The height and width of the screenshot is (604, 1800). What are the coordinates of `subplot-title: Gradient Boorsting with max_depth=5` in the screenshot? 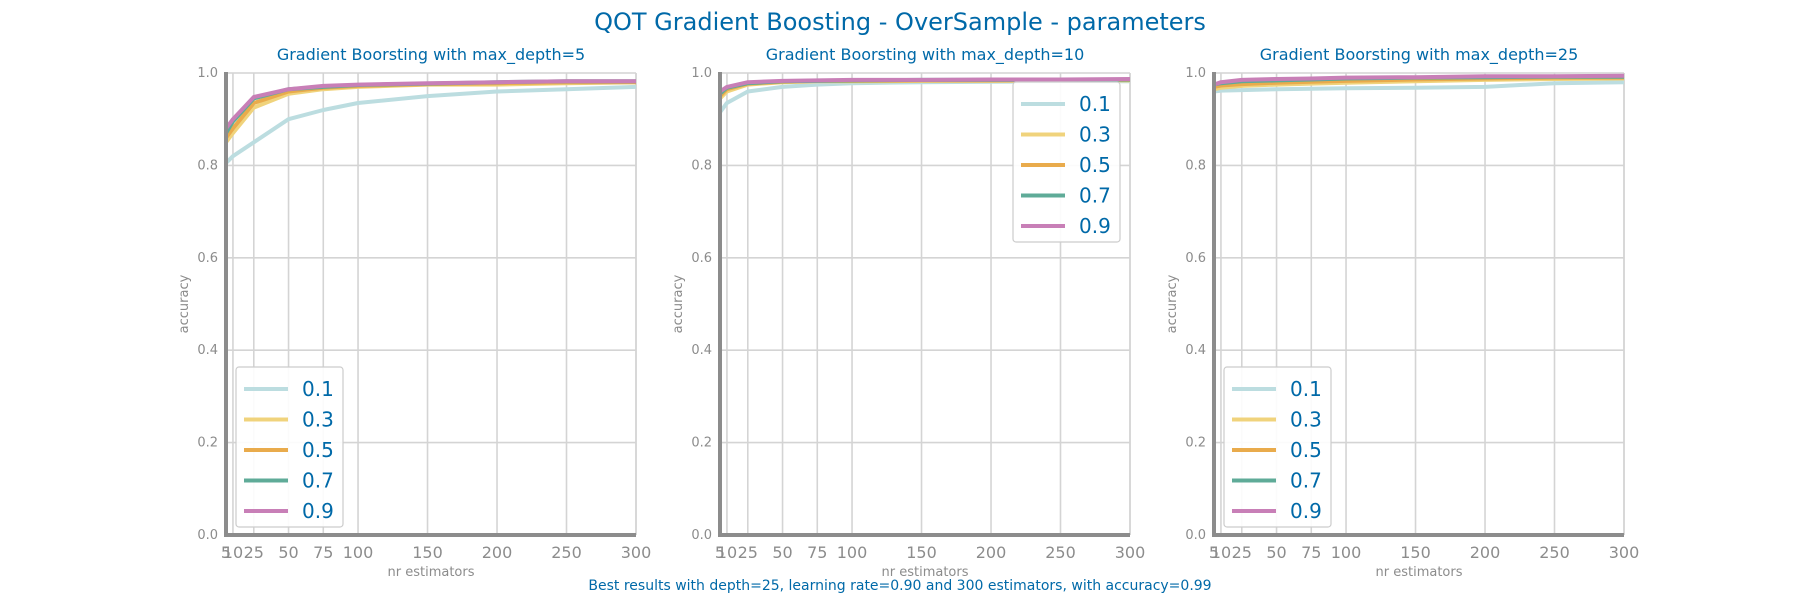 It's located at (431, 55).